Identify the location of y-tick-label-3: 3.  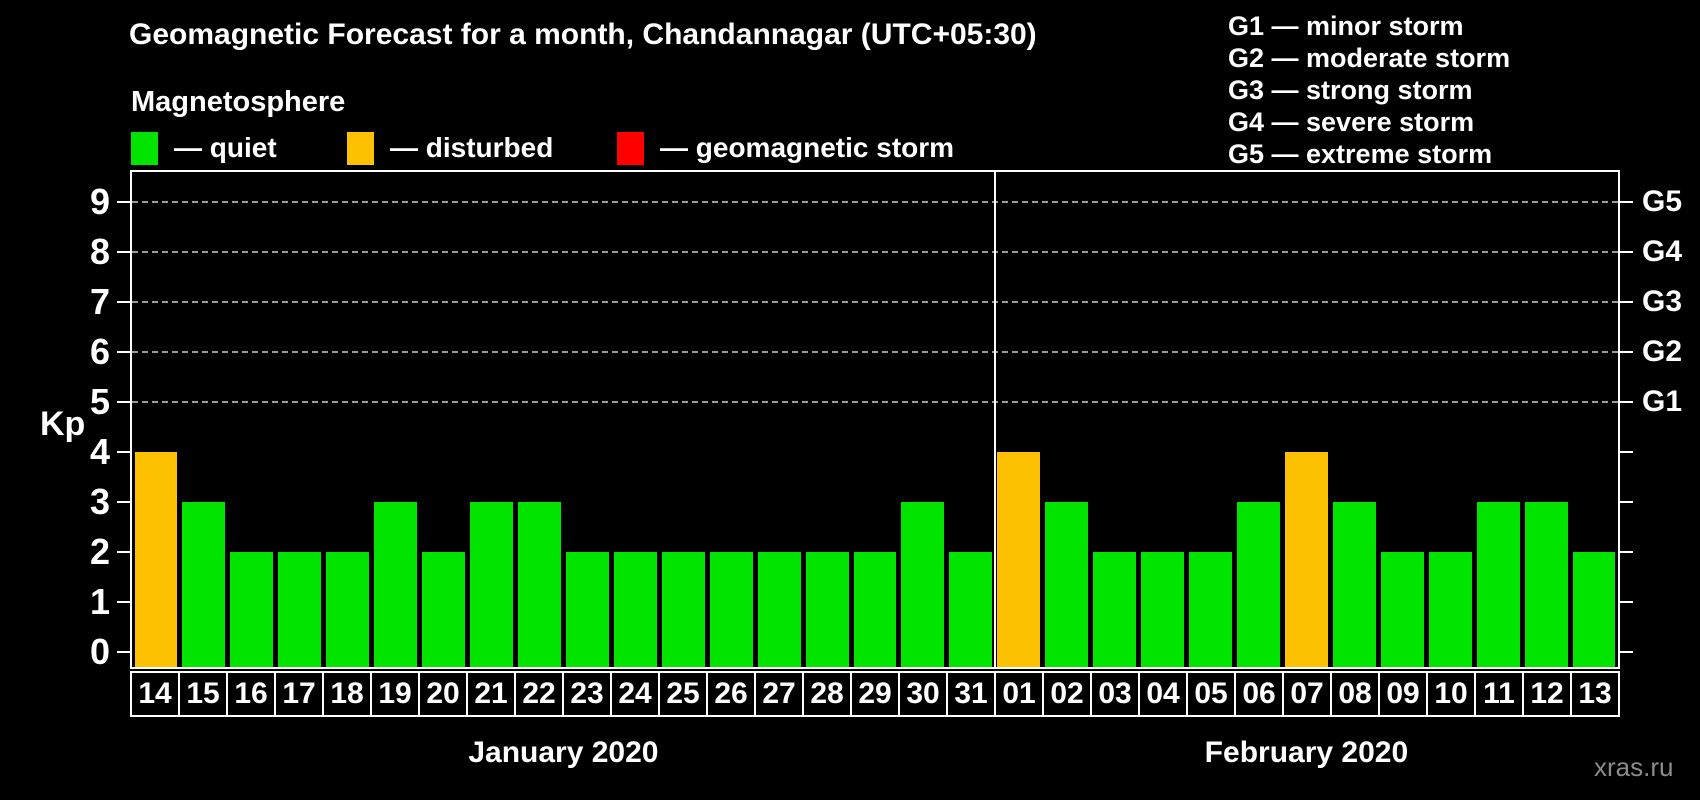
(99, 501).